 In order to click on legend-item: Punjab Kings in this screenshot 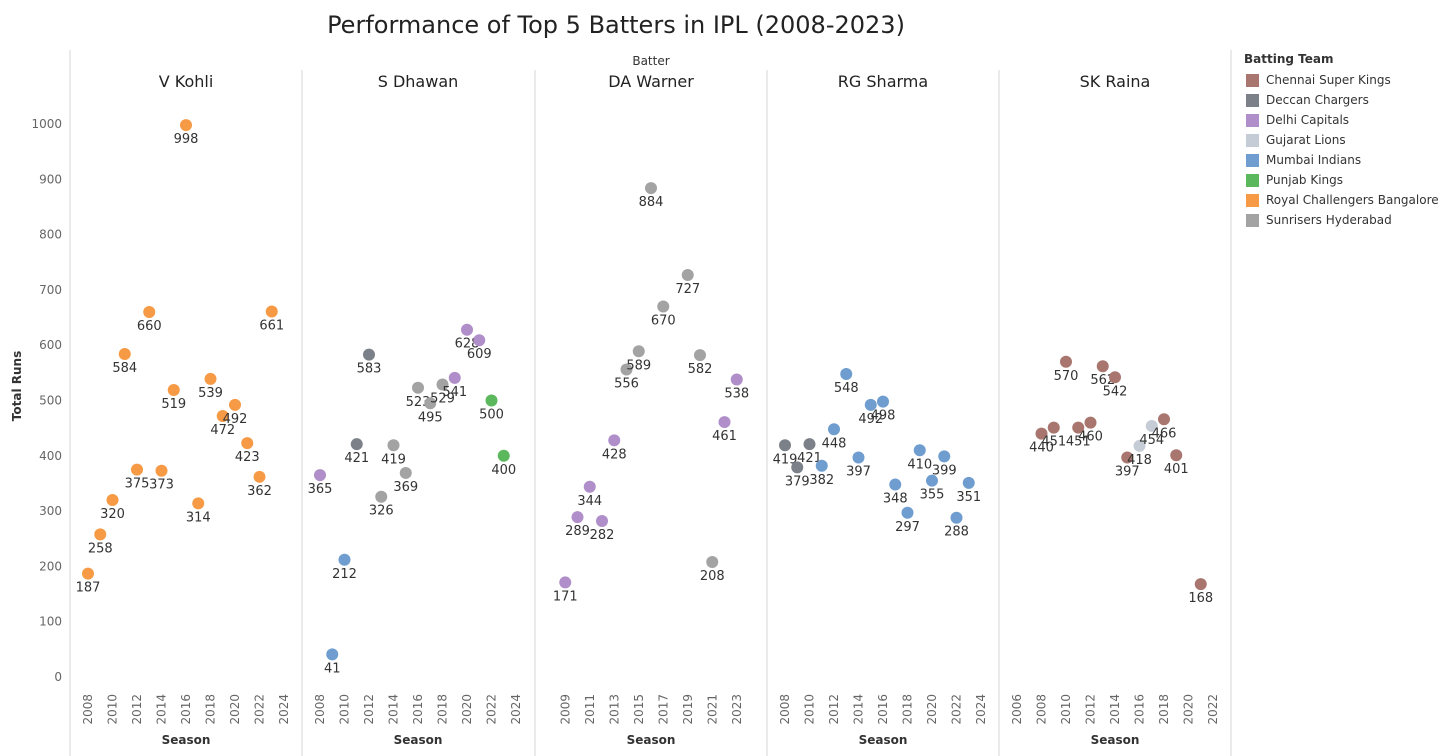, I will do `click(1340, 180)`.